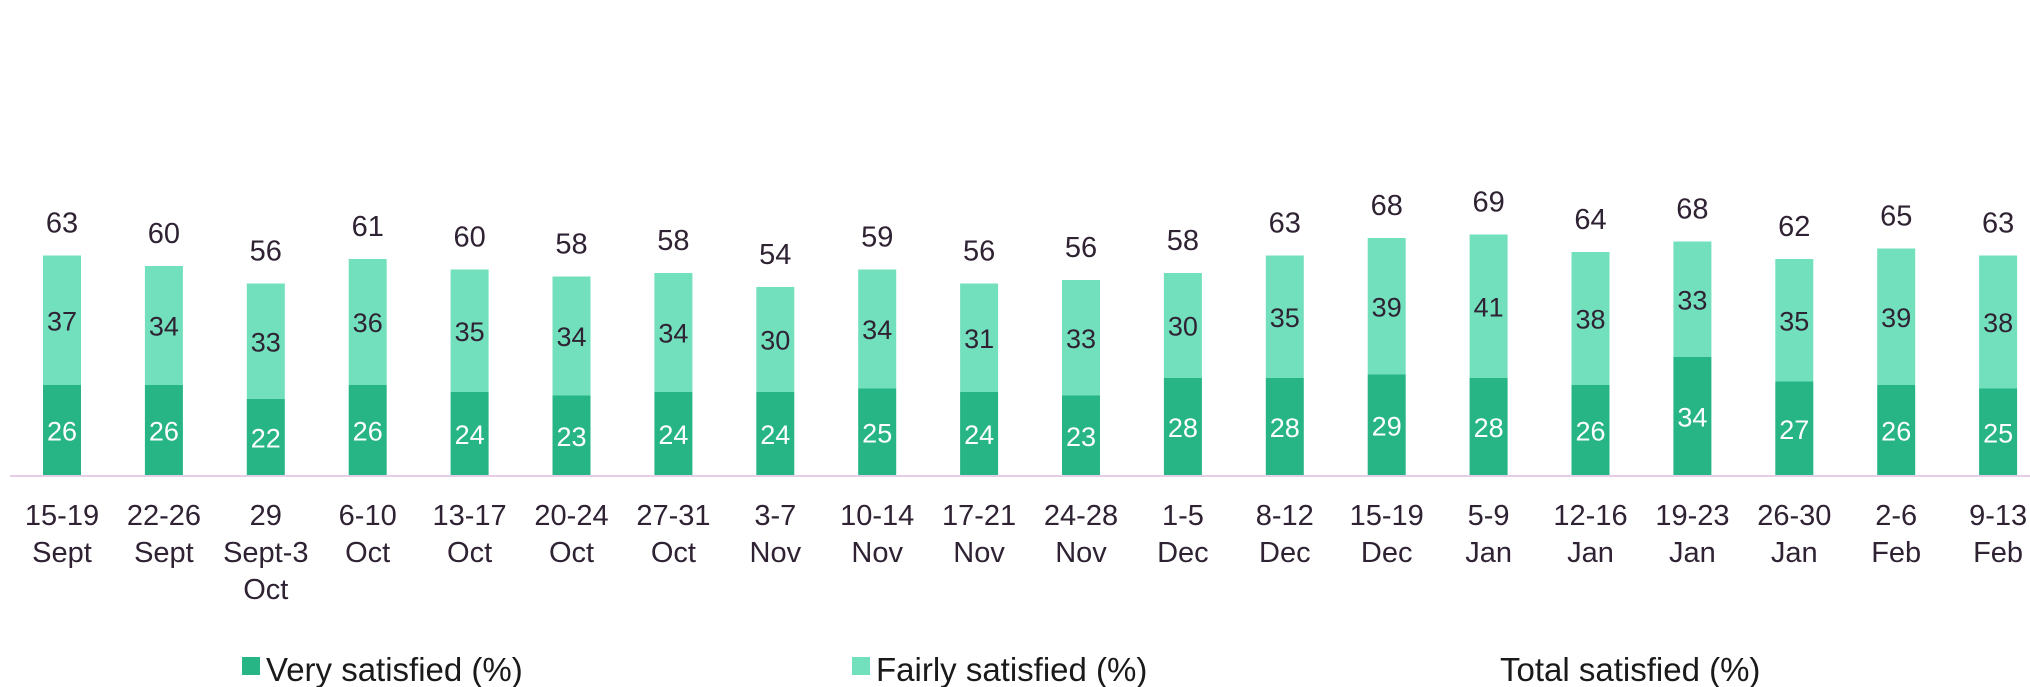  What do you see at coordinates (266, 252) in the screenshot?
I see `data-label-total-satisfied: 56` at bounding box center [266, 252].